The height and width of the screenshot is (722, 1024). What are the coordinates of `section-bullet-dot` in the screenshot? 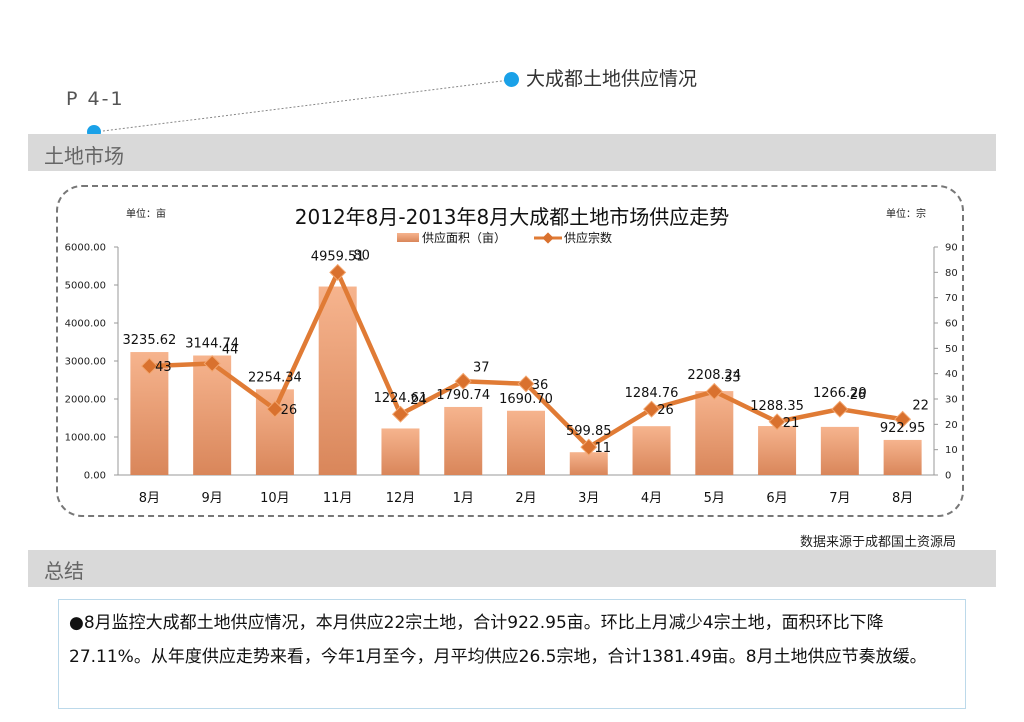 It's located at (511, 79).